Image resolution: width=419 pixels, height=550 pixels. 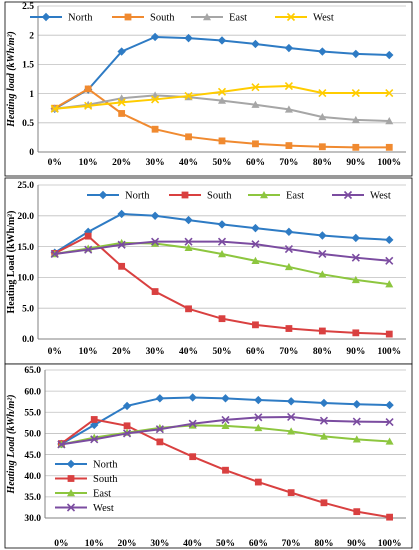 I want to click on y-tick-label: 25.0, so click(x=25, y=186).